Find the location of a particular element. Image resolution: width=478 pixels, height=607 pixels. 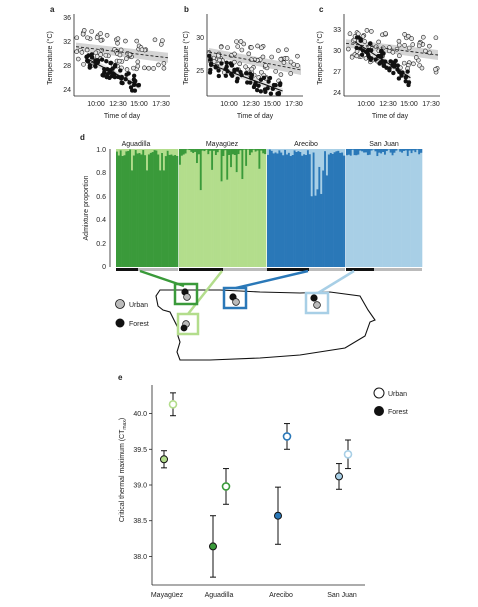

connector-arecibo is located at coordinates (272, 279).